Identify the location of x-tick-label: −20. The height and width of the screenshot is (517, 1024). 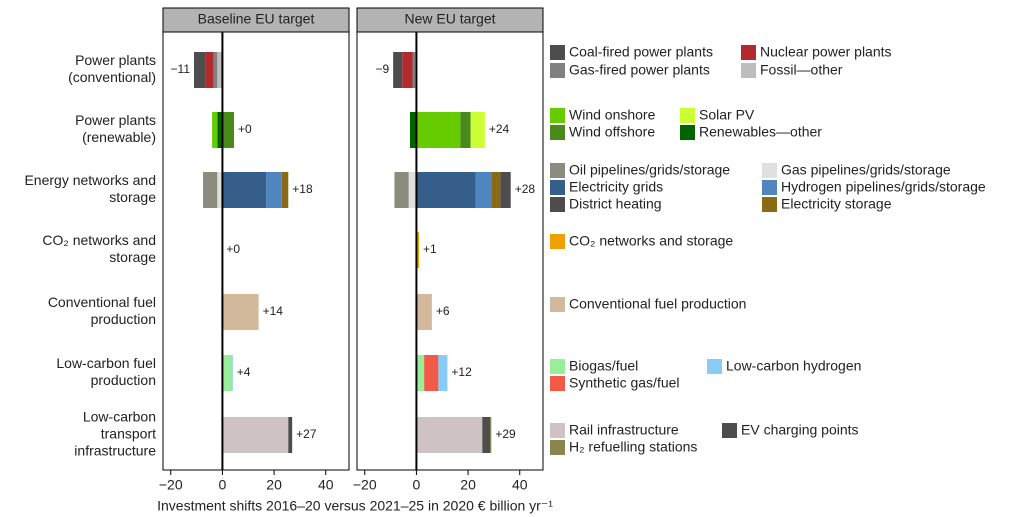
(171, 485).